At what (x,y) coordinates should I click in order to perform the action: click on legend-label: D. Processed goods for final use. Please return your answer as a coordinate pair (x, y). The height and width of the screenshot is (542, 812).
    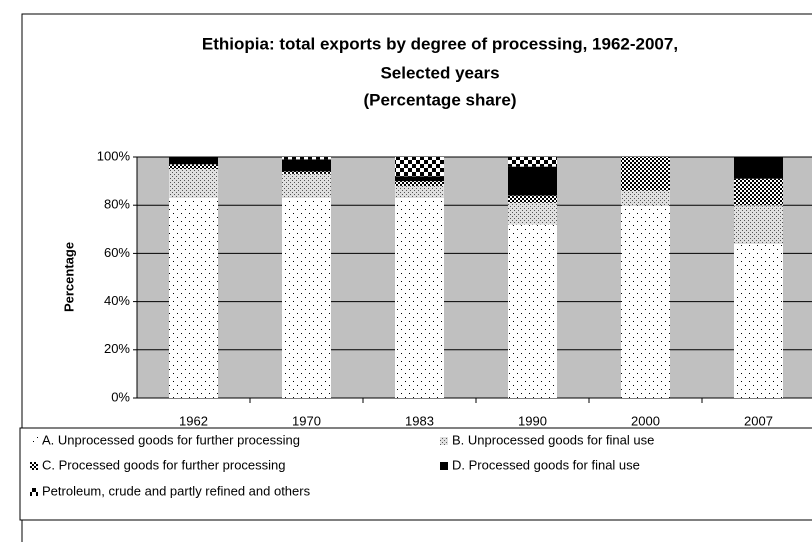
    Looking at the image, I should click on (546, 464).